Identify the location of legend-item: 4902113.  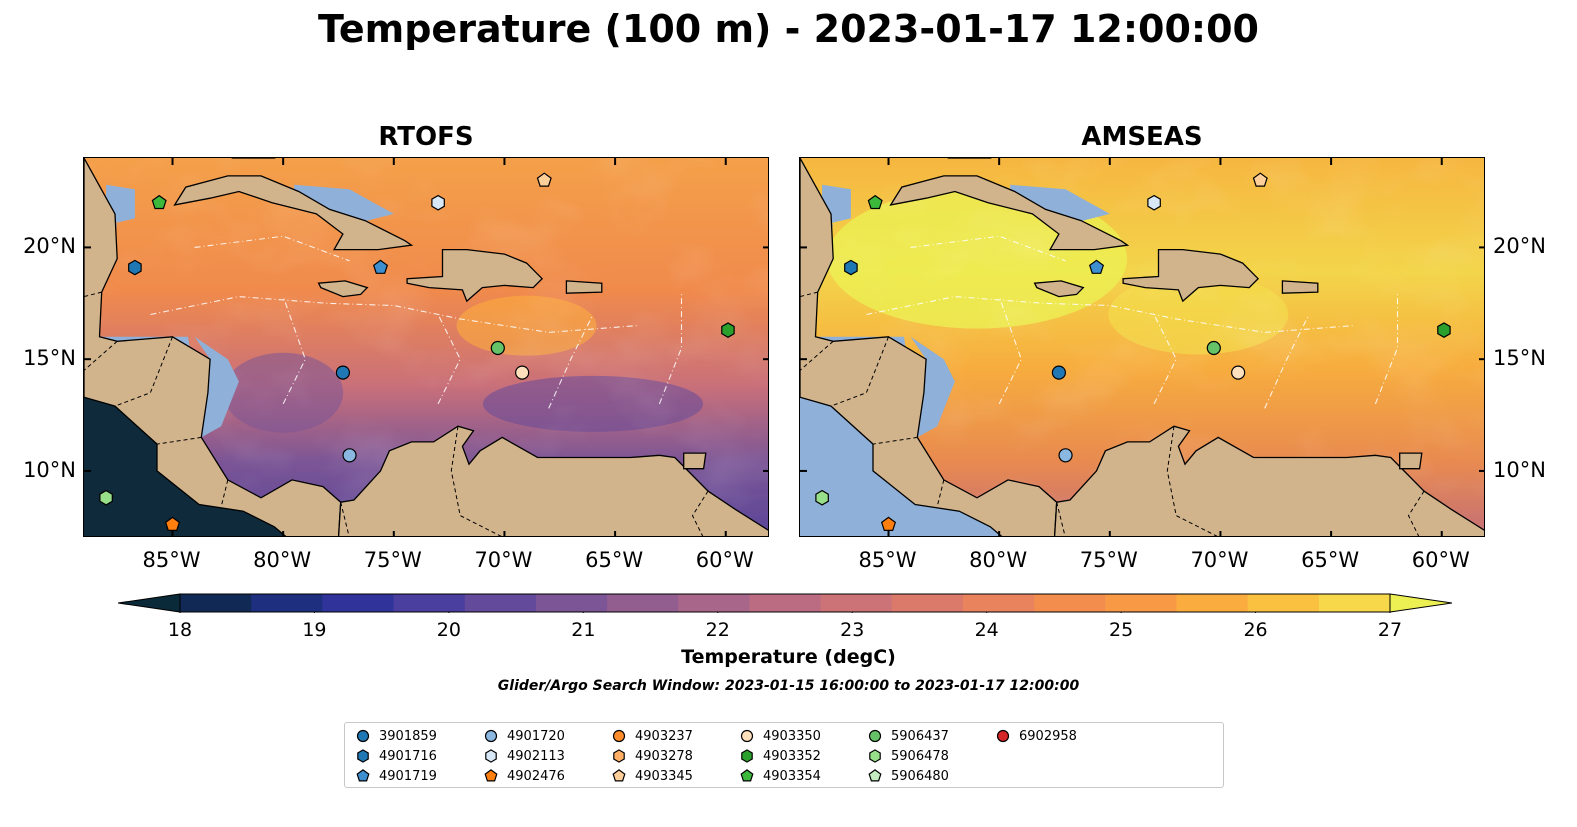
(524, 756).